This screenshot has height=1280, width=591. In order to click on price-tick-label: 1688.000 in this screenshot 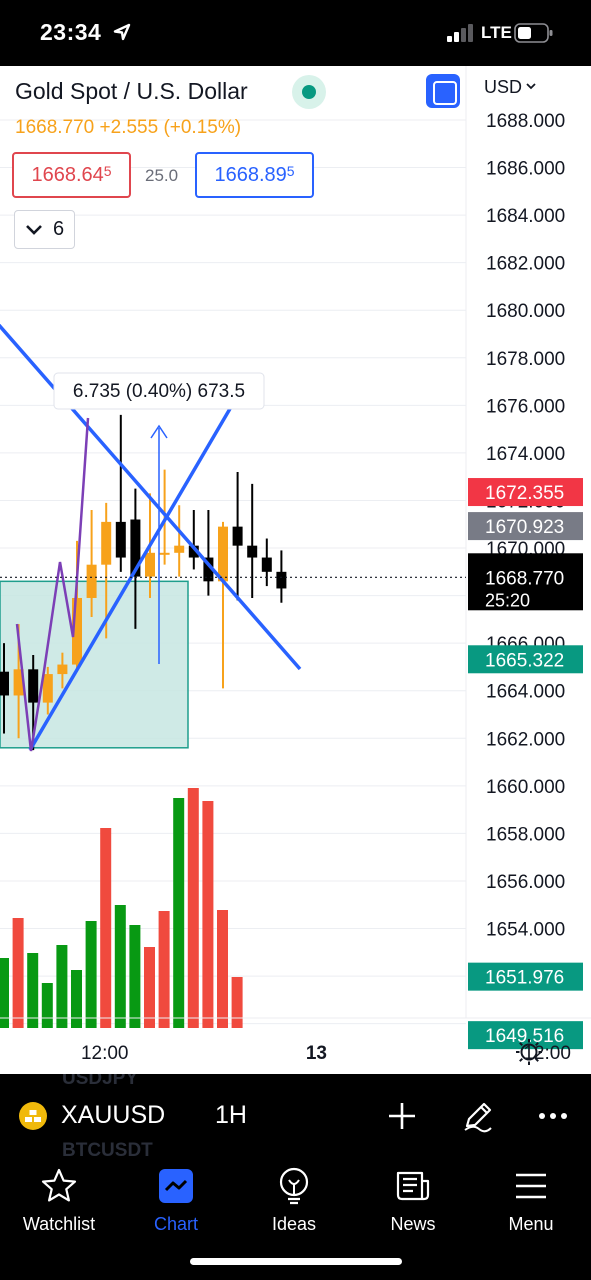, I will do `click(525, 121)`.